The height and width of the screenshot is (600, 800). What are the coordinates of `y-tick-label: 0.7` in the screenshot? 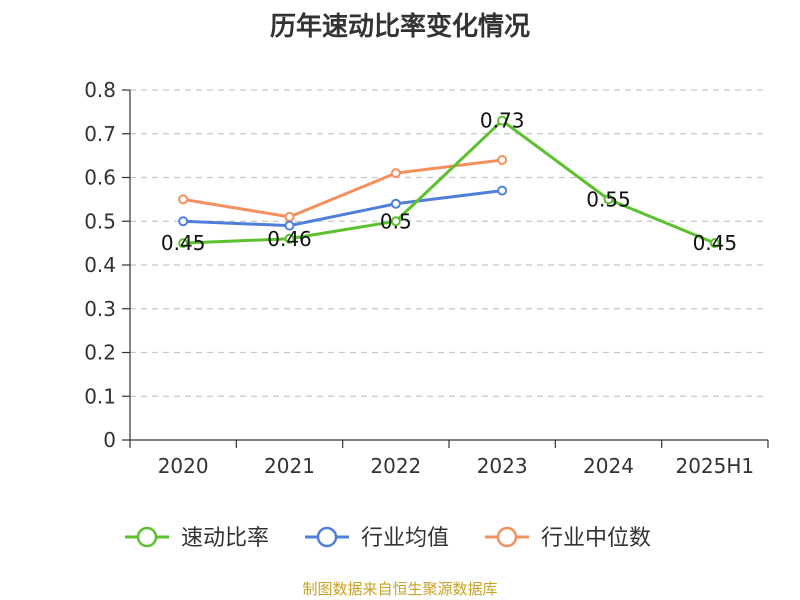 It's located at (100, 134).